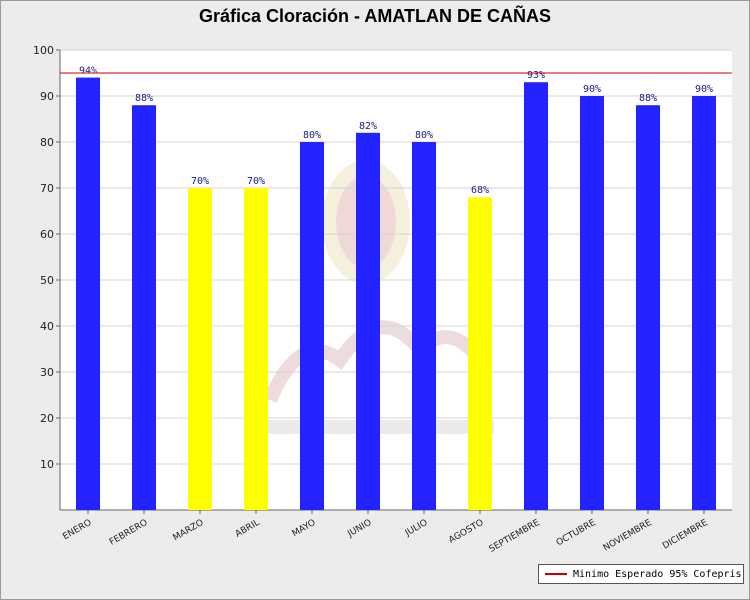 The image size is (750, 600). I want to click on legend: Minimo Esperado 95% Cofepris, so click(641, 574).